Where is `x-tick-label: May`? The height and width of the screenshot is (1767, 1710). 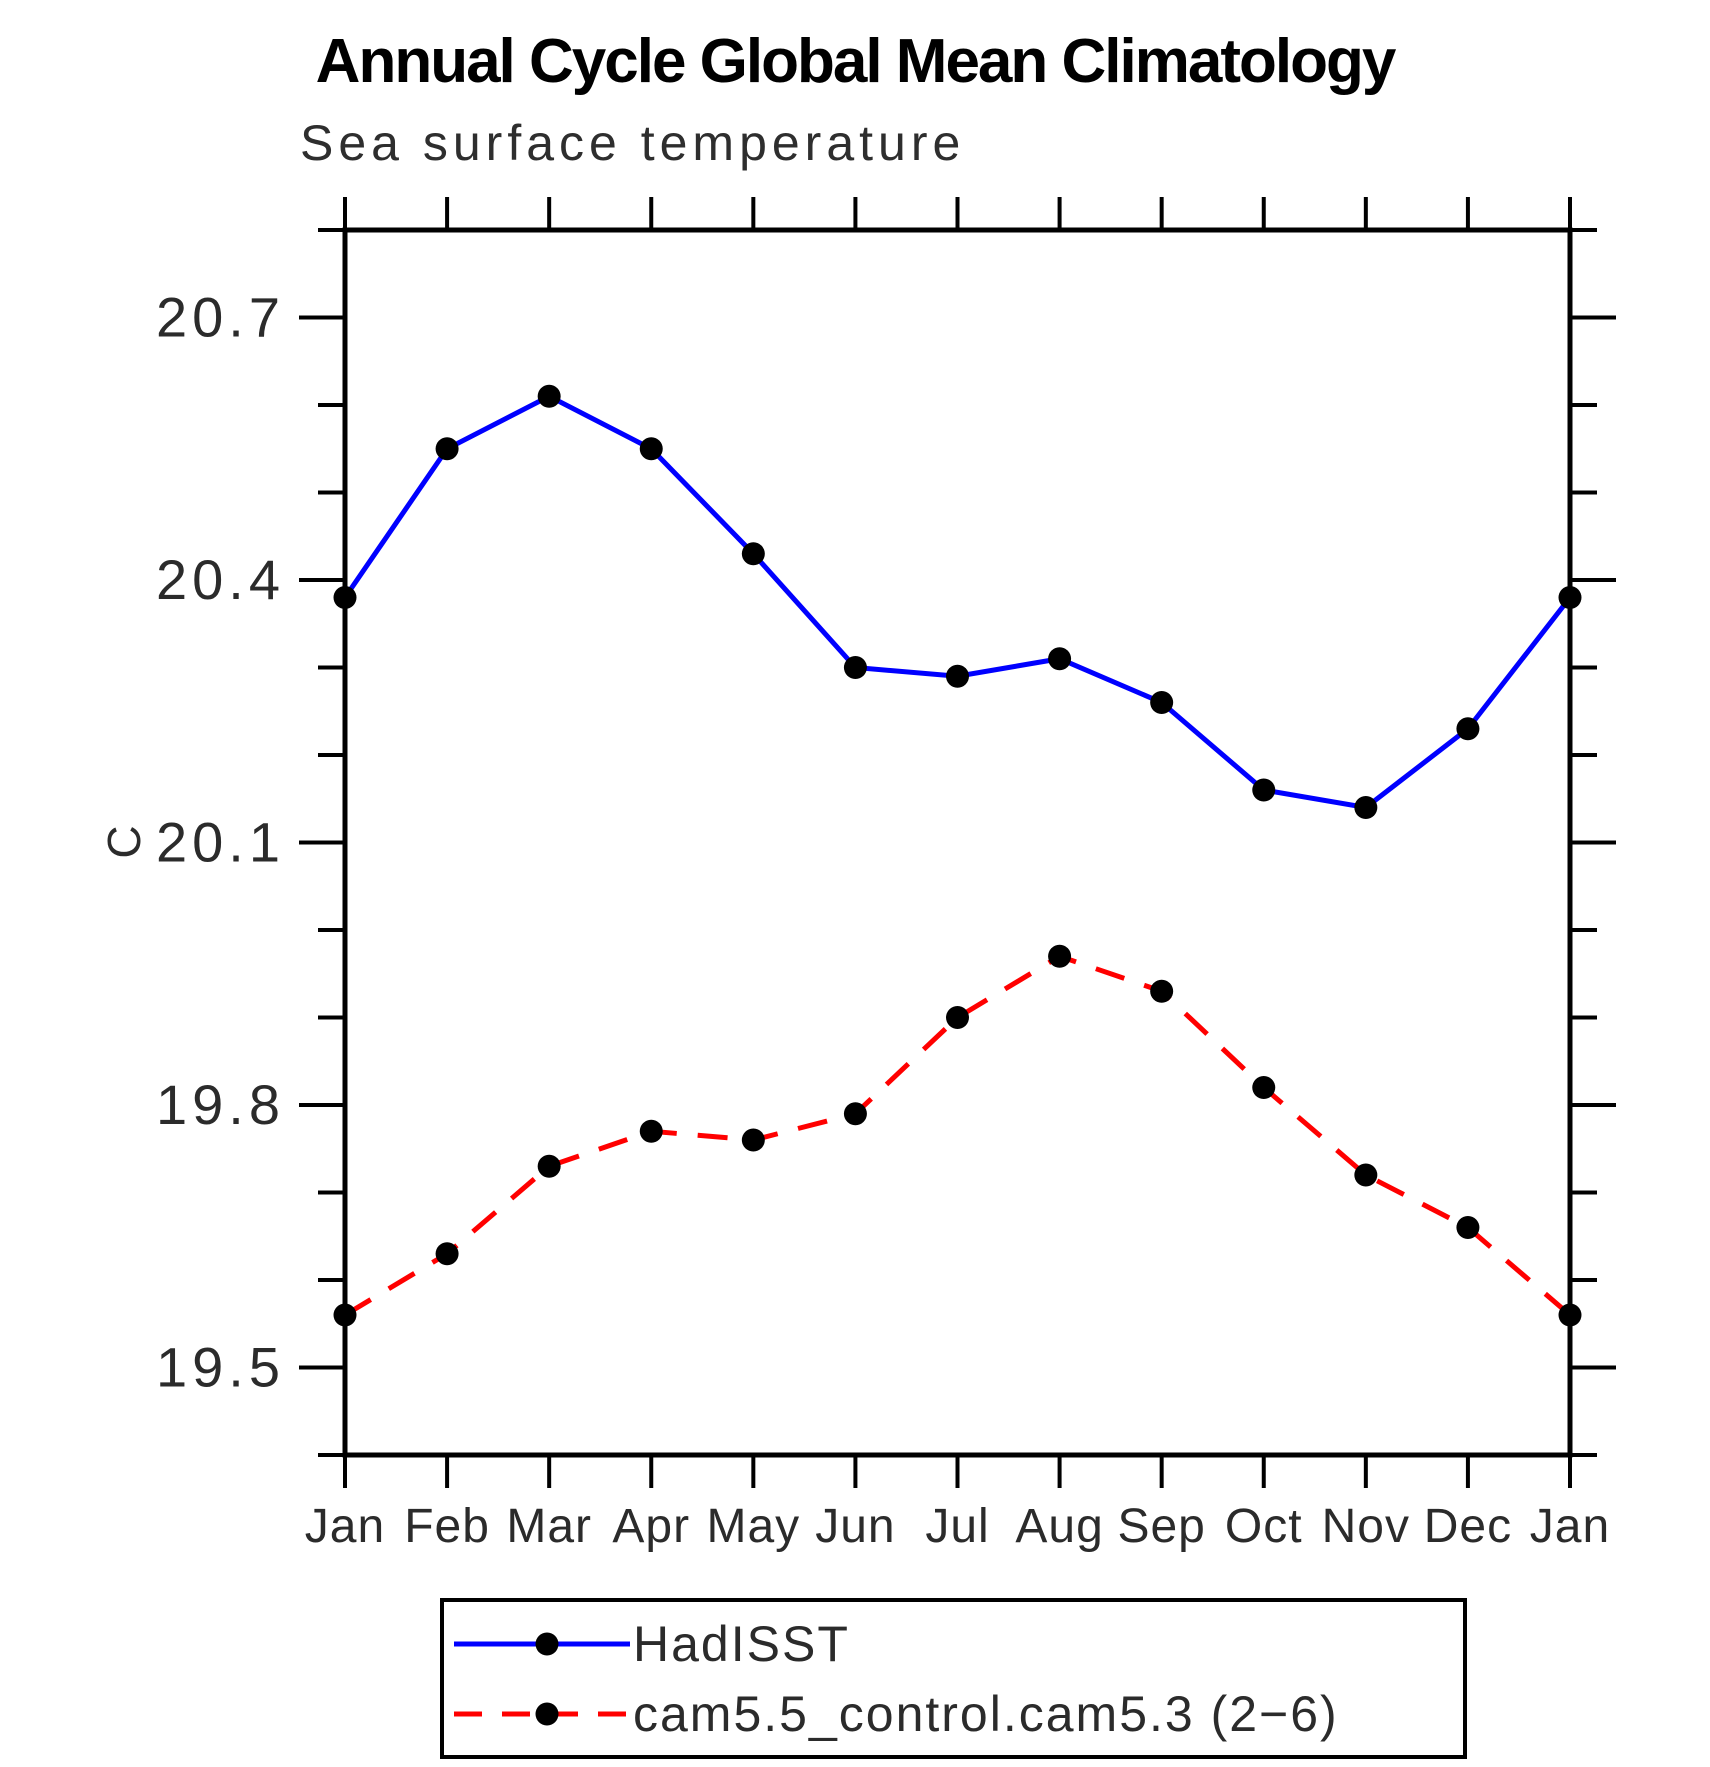
x-tick-label: May is located at coordinates (753, 1526).